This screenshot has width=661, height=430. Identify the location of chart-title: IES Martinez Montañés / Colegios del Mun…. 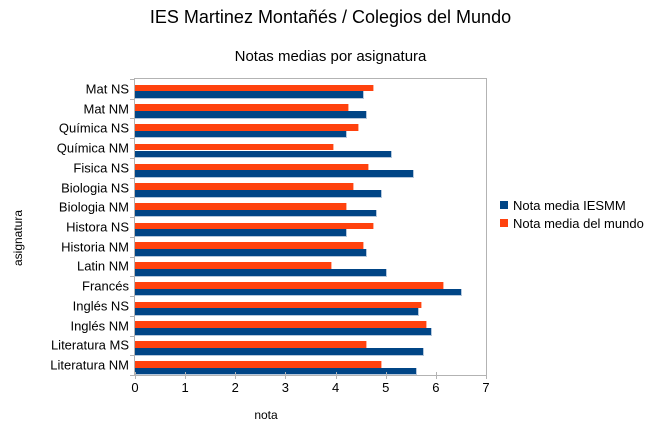
(330, 17).